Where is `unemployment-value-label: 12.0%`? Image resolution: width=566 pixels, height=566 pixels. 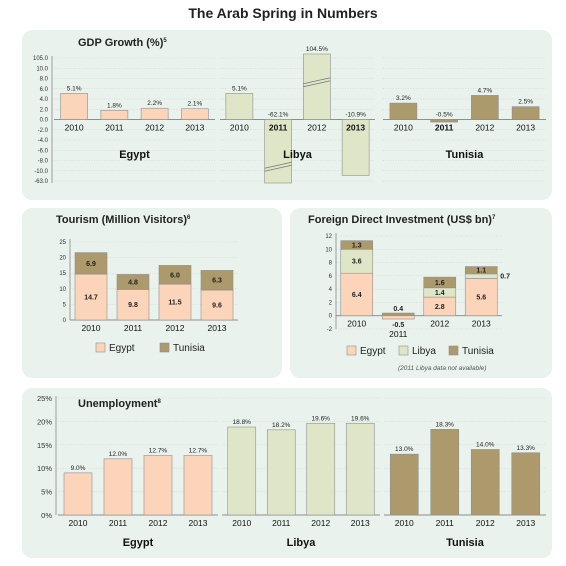 unemployment-value-label: 12.0% is located at coordinates (118, 454).